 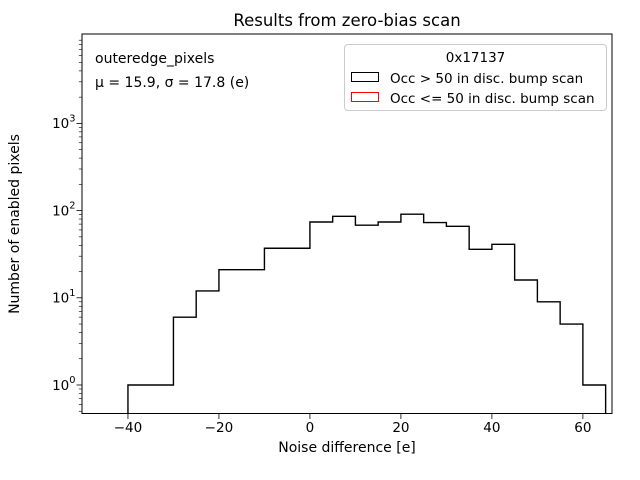 What do you see at coordinates (310, 428) in the screenshot?
I see `svg-text: 0` at bounding box center [310, 428].